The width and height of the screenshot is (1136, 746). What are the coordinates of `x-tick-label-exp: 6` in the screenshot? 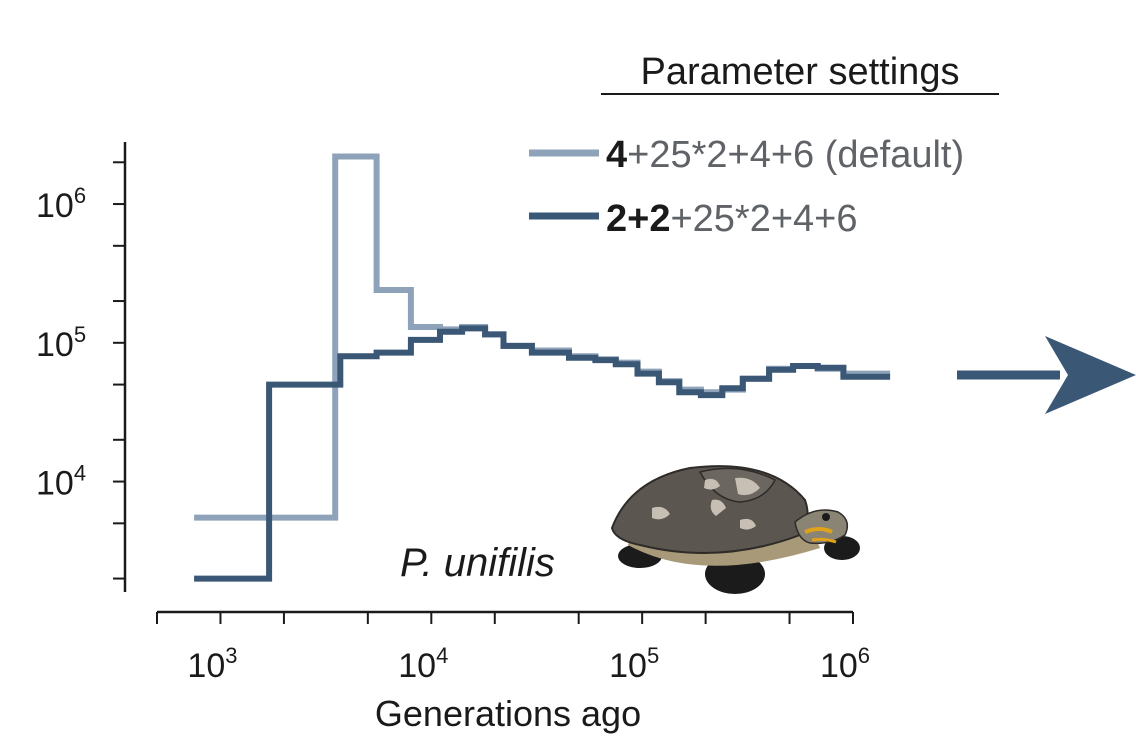 It's located at (864, 655).